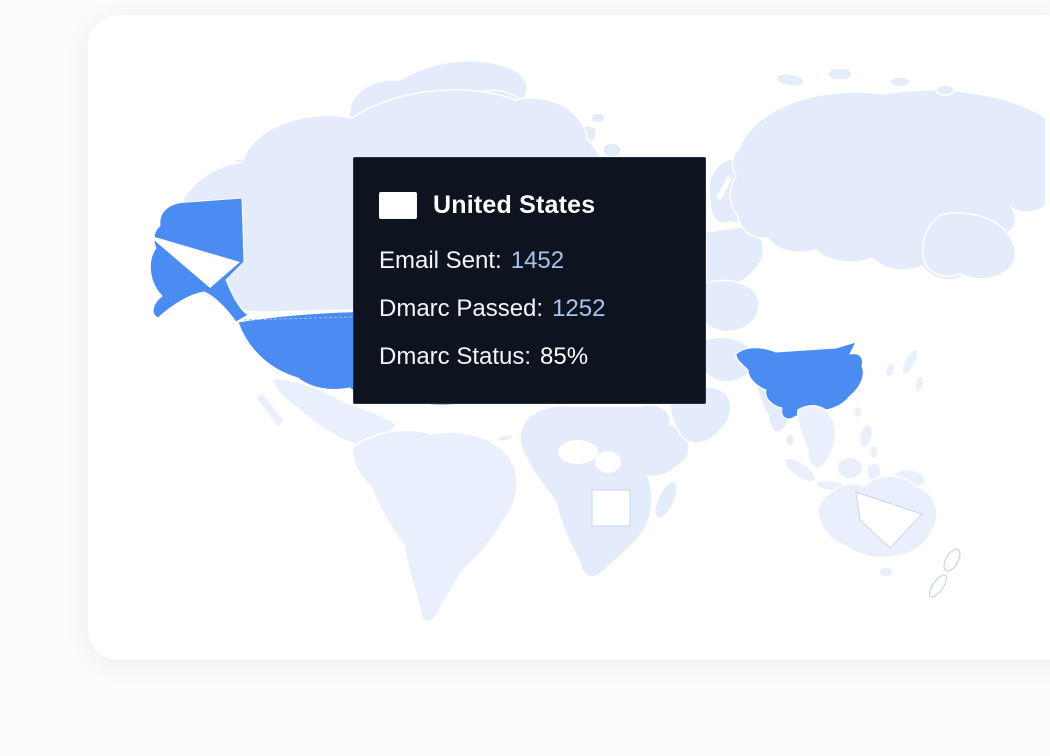 This screenshot has height=756, width=1050. Describe the element at coordinates (886, 572) in the screenshot. I see `region-tasmania` at that location.